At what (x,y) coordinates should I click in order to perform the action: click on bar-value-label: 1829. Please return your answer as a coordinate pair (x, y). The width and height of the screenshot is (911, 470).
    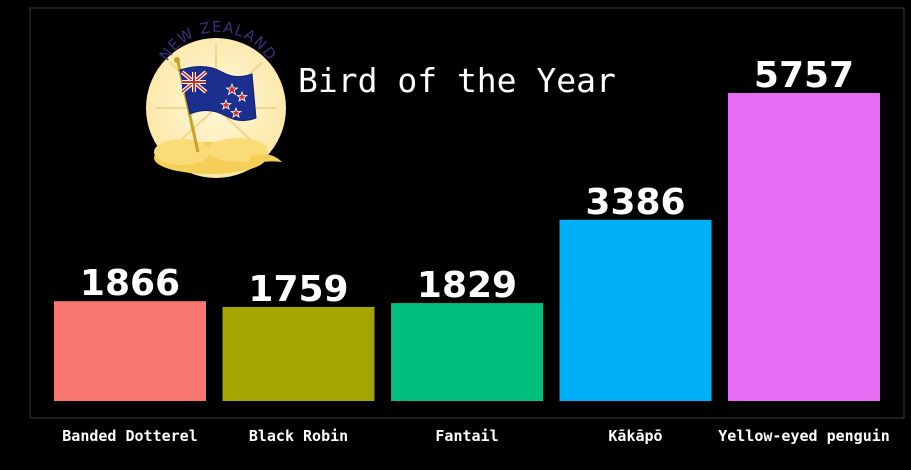
    Looking at the image, I should click on (467, 285).